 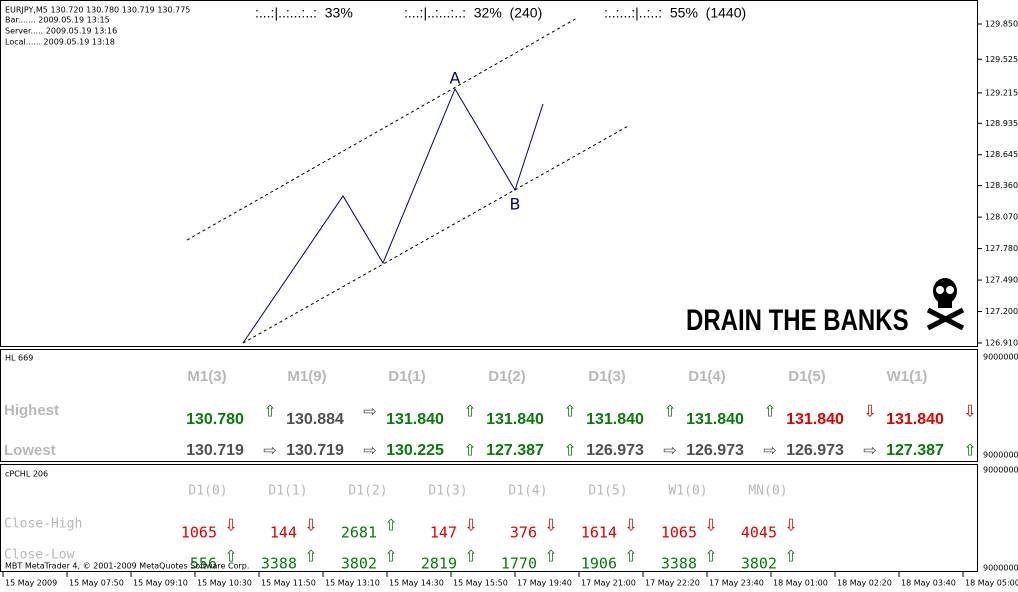 I want to click on y-tick-label: 128.935, so click(x=1001, y=123).